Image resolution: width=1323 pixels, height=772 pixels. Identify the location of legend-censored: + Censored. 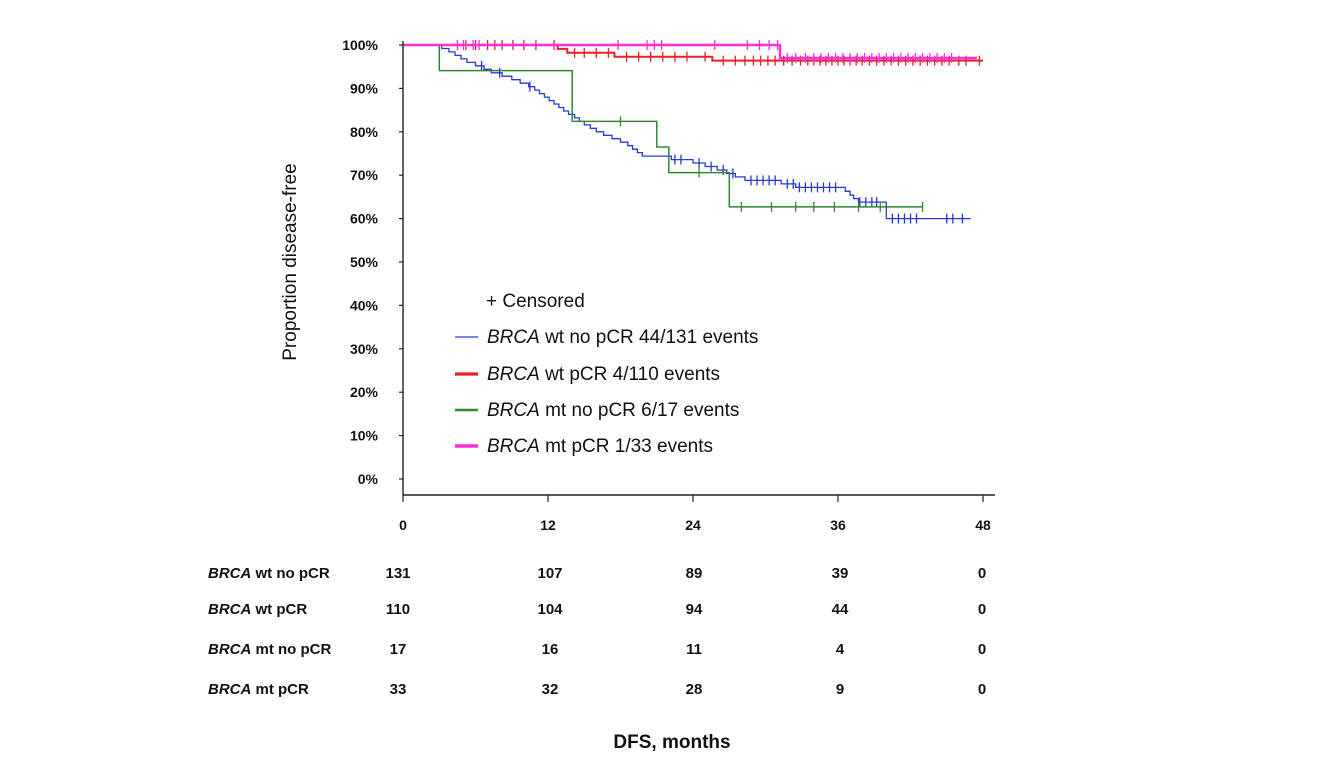
(535, 301).